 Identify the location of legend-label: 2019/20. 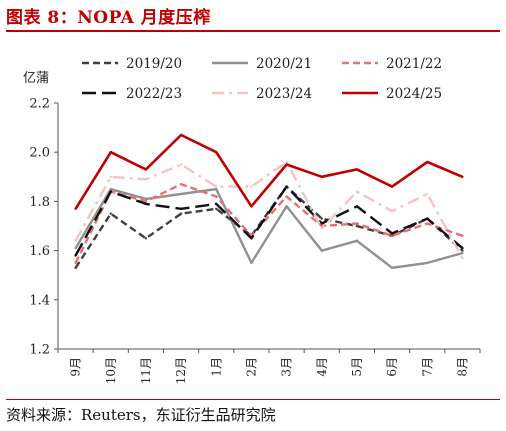
(154, 64).